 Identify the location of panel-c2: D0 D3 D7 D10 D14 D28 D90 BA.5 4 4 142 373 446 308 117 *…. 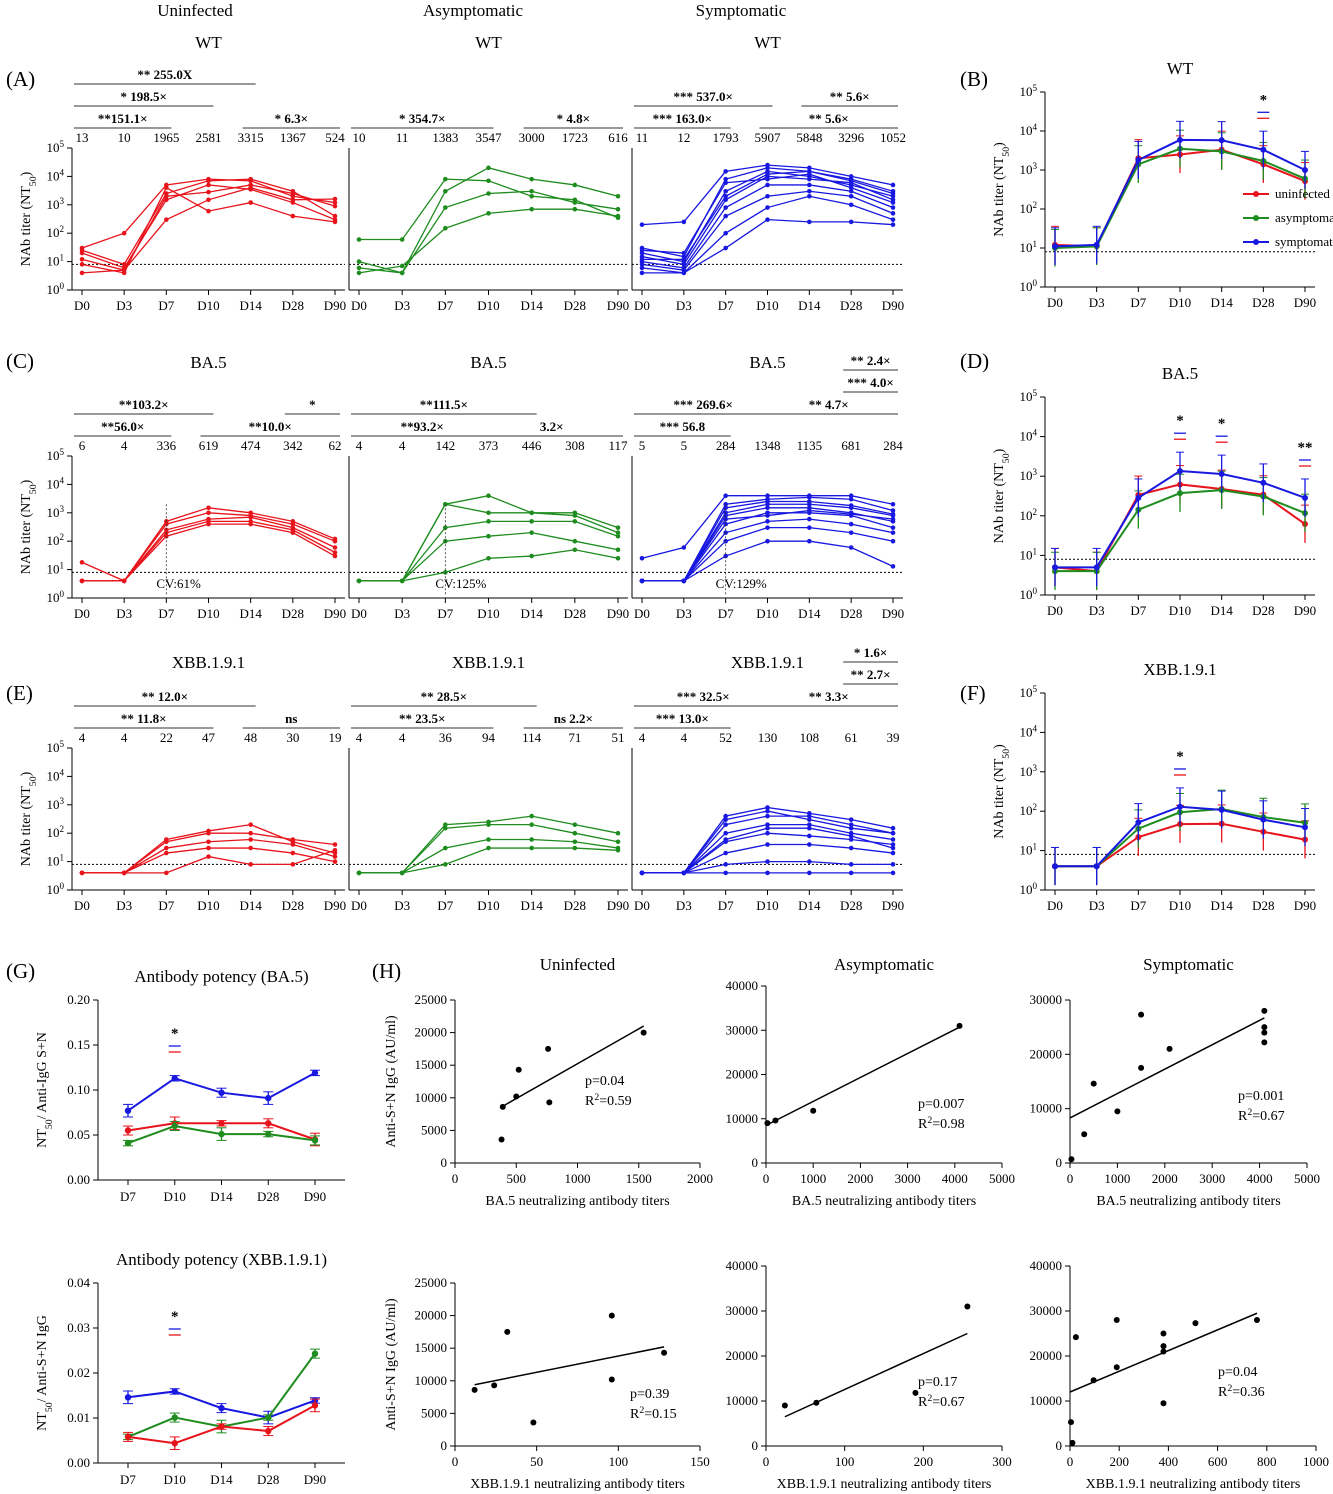
(488, 487).